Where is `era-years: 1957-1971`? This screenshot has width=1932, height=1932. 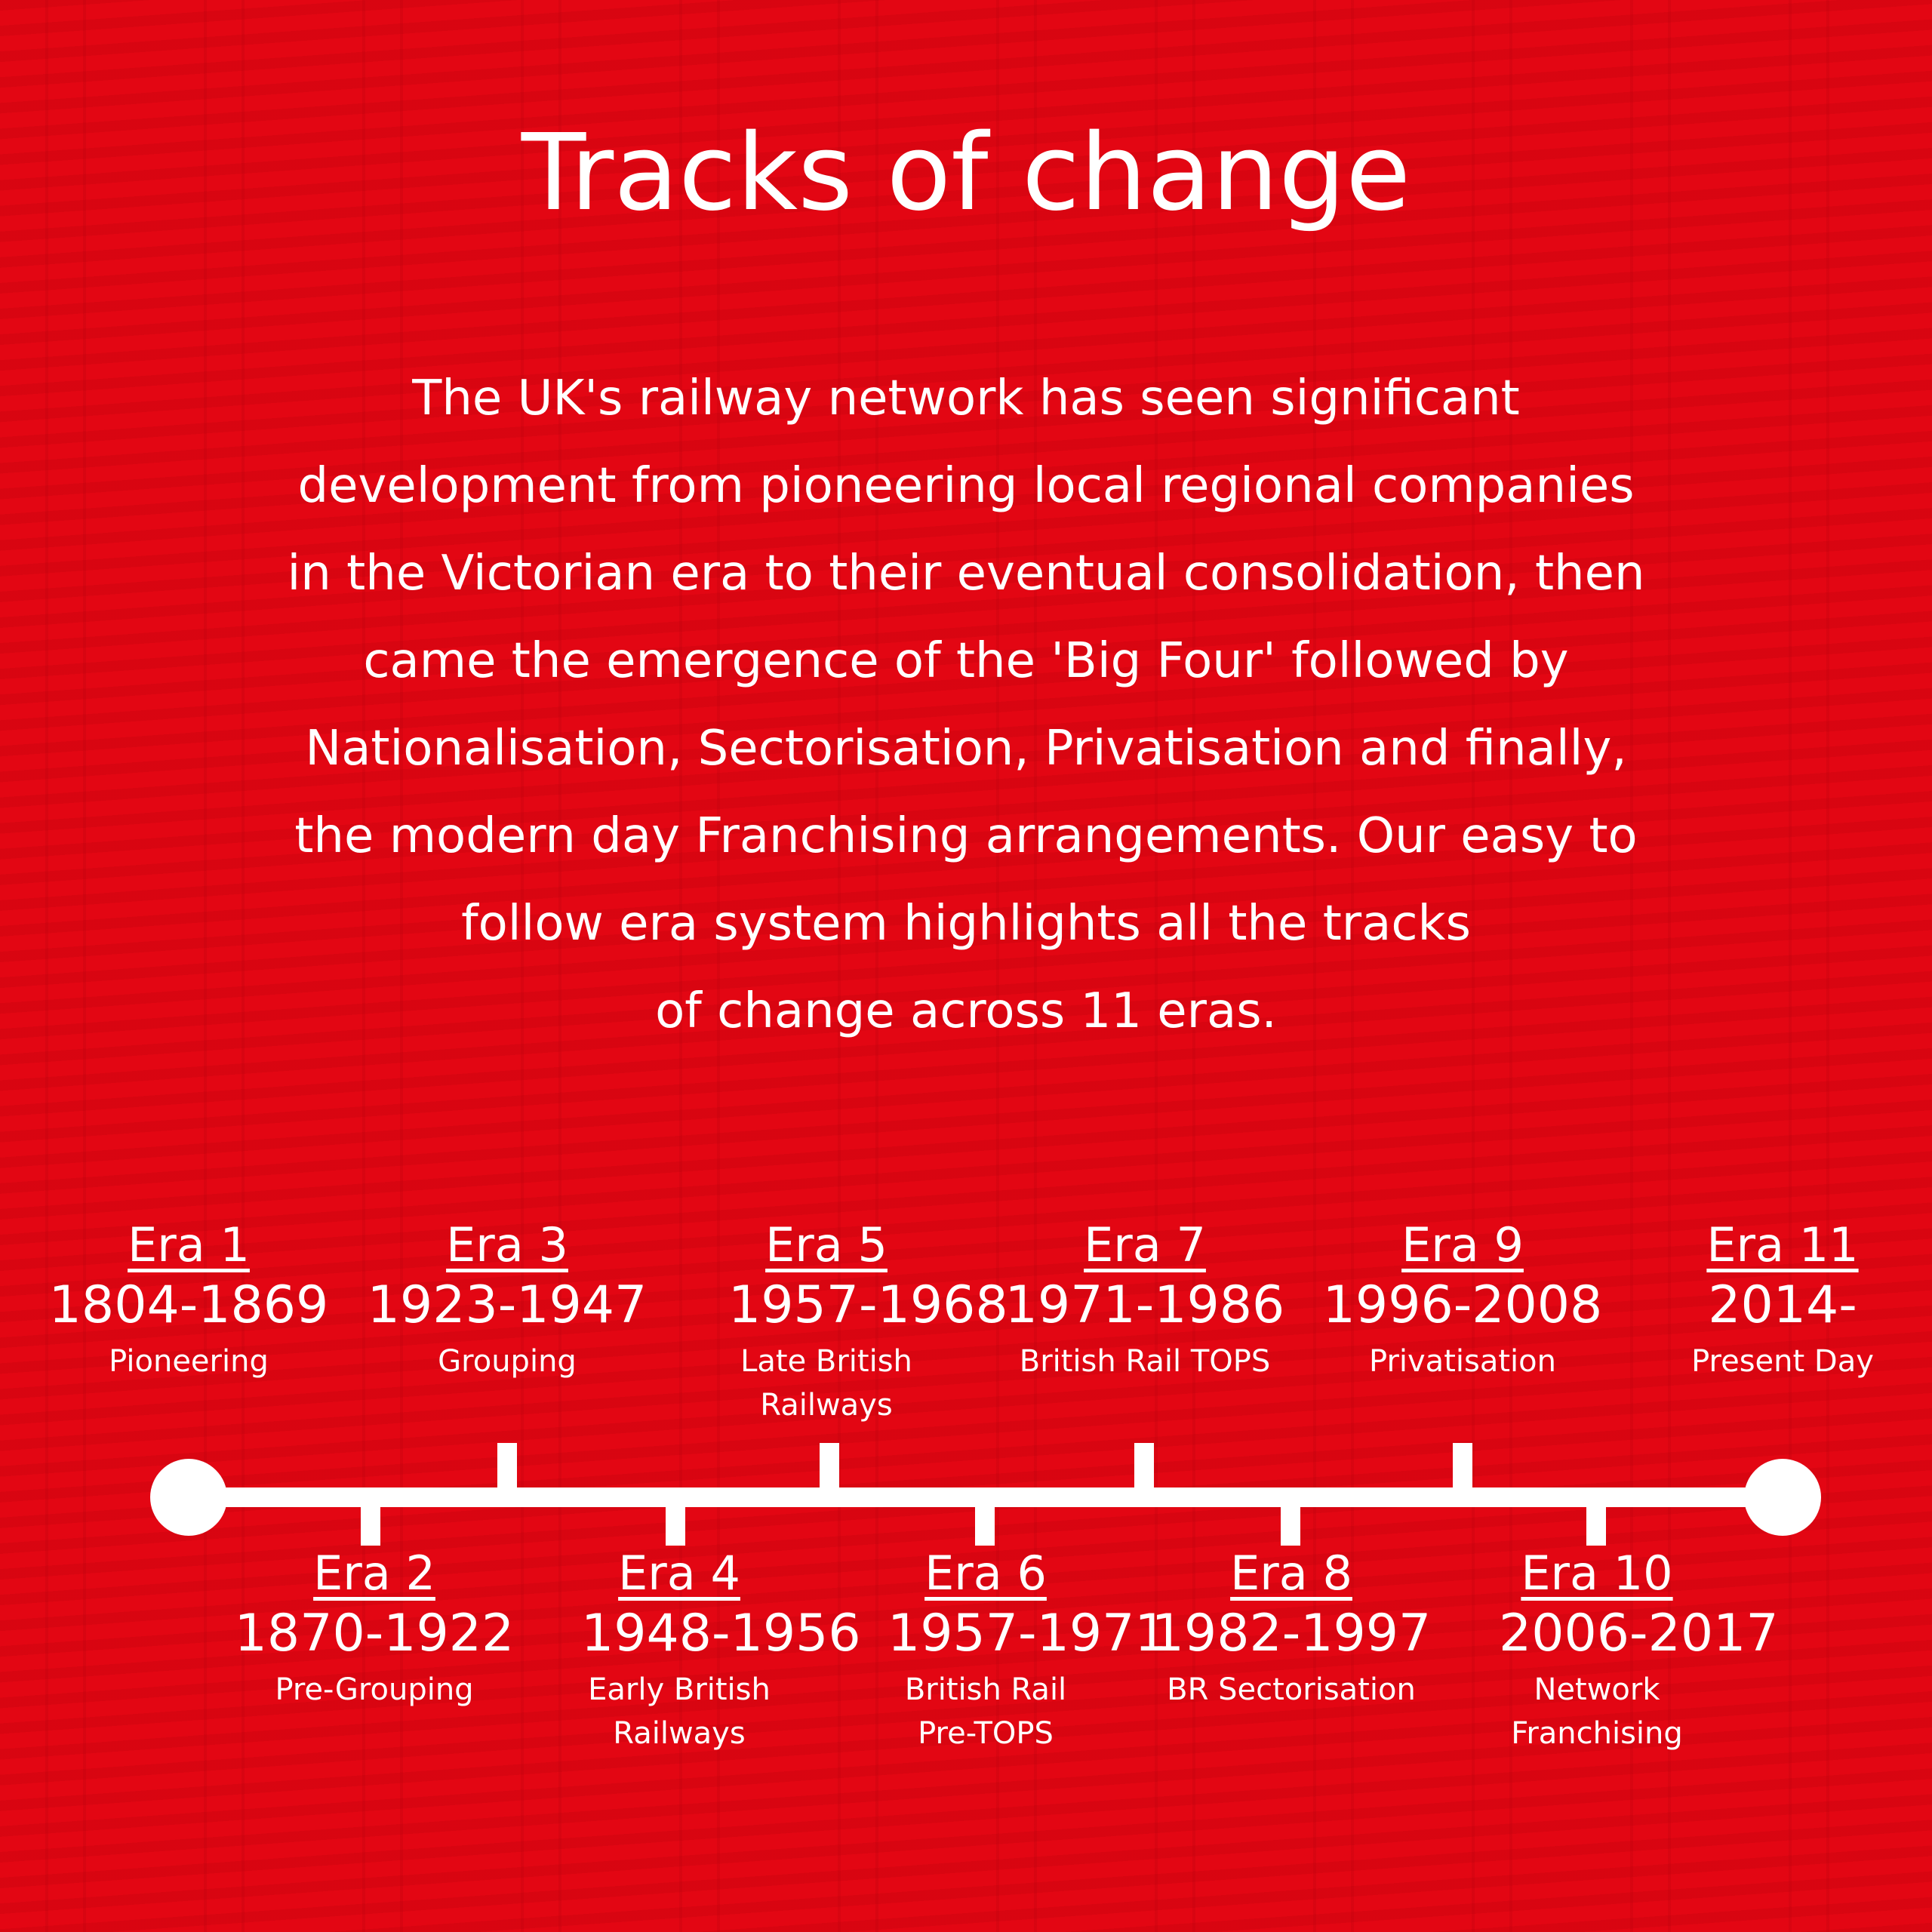
era-years: 1957-1971 is located at coordinates (1028, 1633).